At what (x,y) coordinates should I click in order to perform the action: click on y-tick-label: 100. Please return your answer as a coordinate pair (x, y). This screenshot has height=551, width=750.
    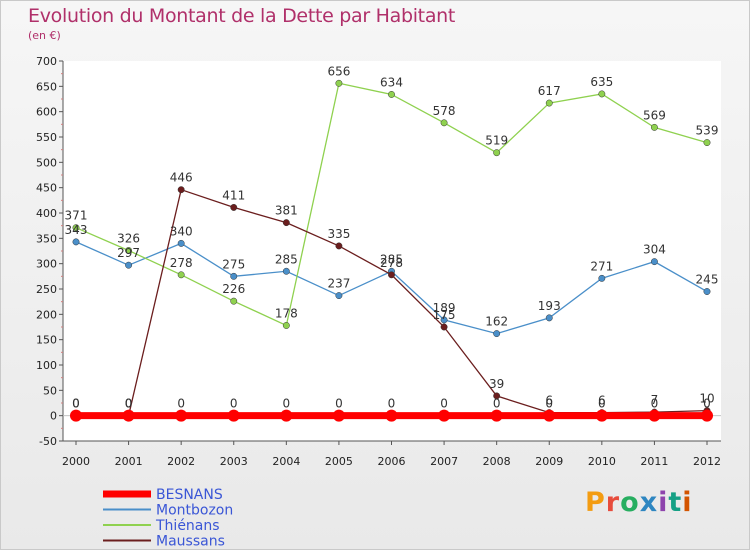
    Looking at the image, I should click on (46, 365).